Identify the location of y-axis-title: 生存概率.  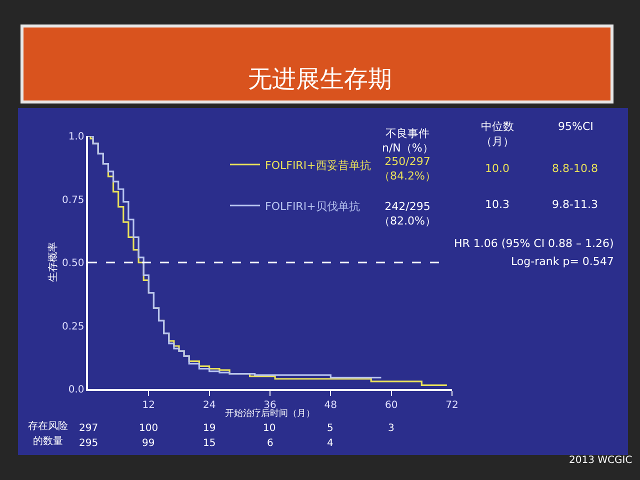
(53, 262).